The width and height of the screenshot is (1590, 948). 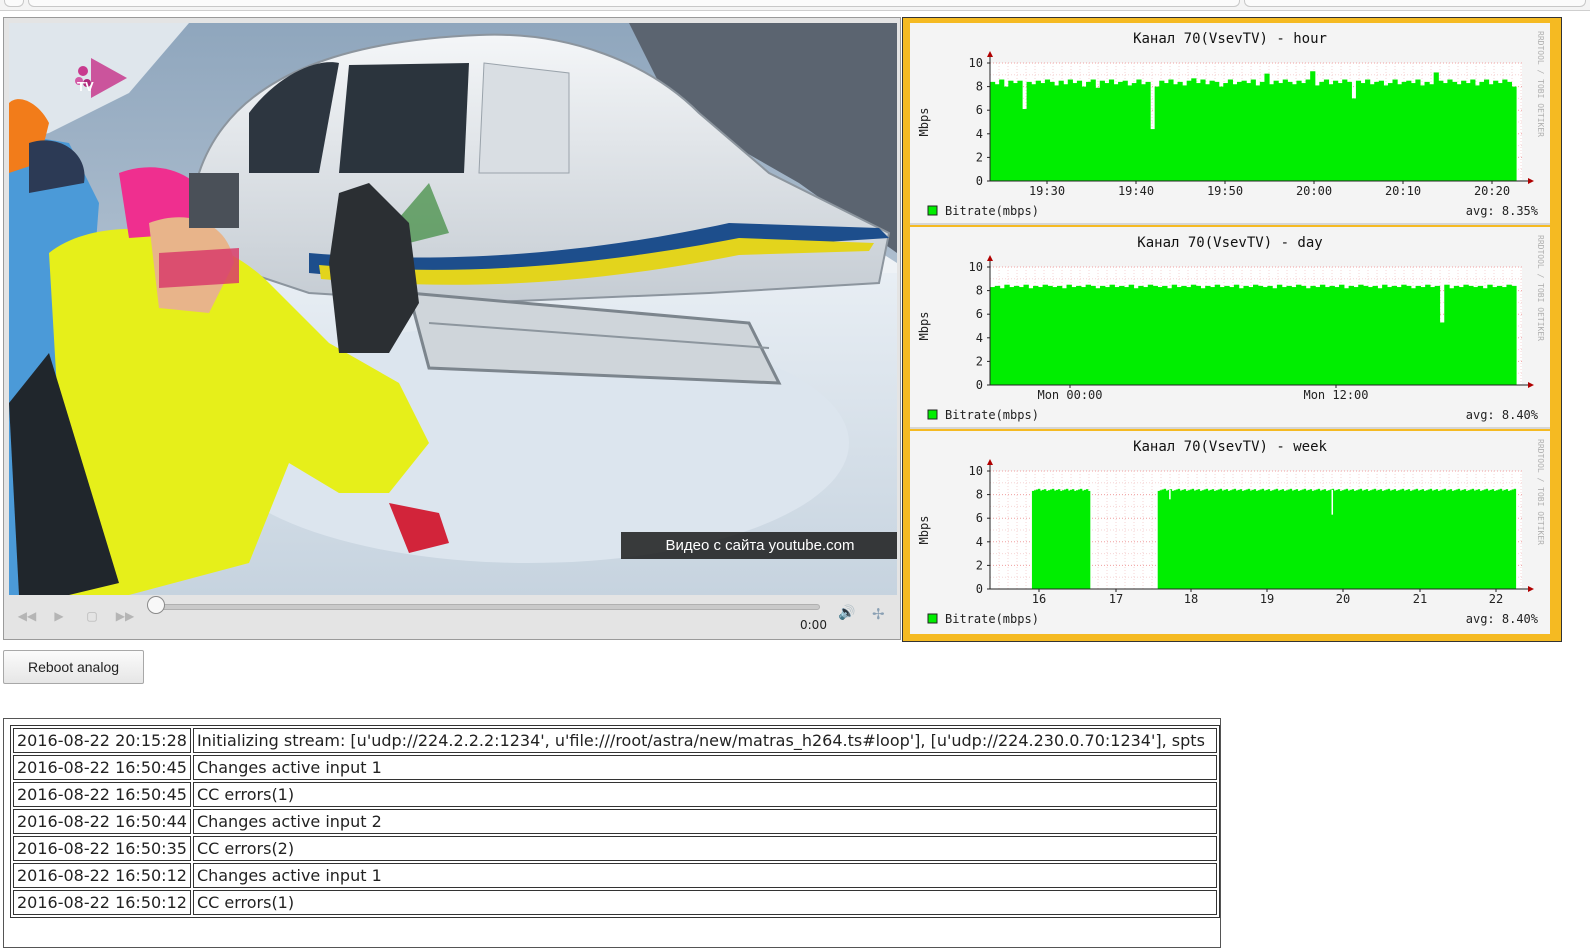 What do you see at coordinates (979, 565) in the screenshot?
I see `y-tick-label: 2` at bounding box center [979, 565].